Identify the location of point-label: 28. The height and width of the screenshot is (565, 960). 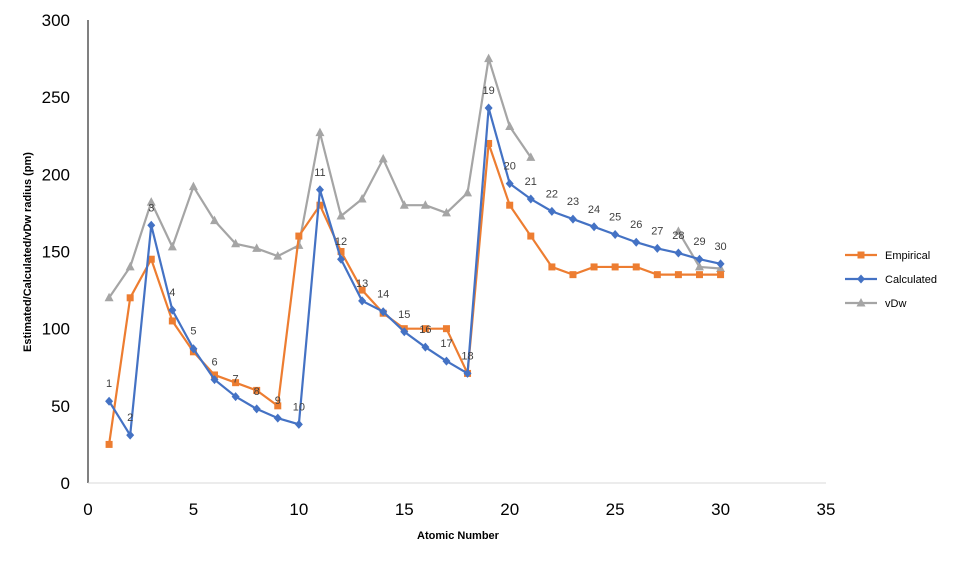
(678, 236).